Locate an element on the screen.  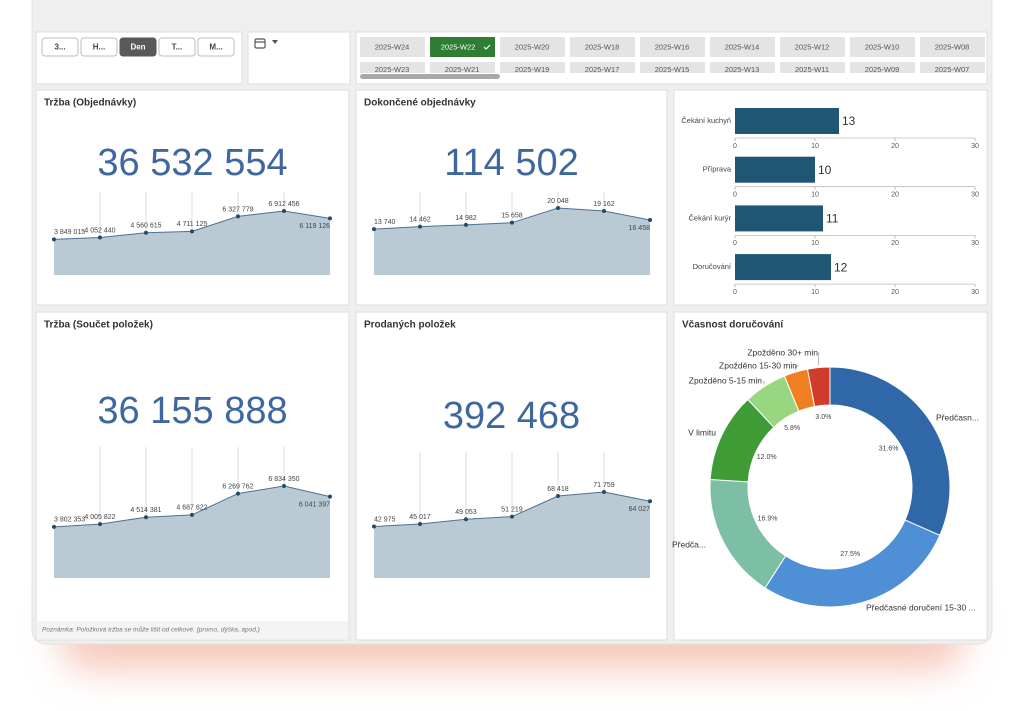
slice-value-label: 31.6% is located at coordinates (889, 449).